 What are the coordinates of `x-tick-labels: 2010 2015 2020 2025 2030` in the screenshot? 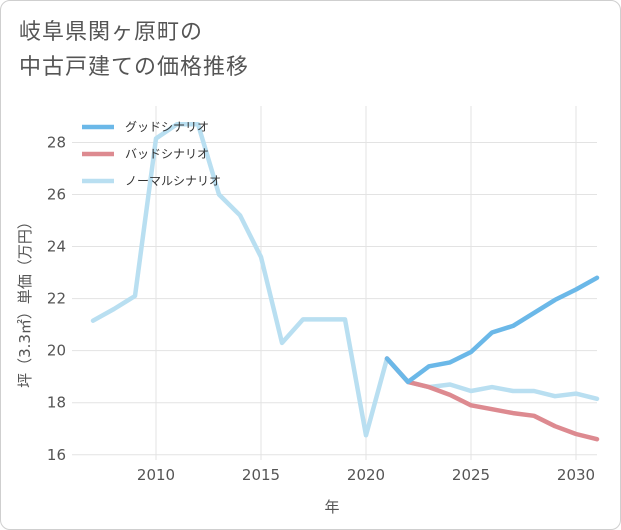 It's located at (366, 475).